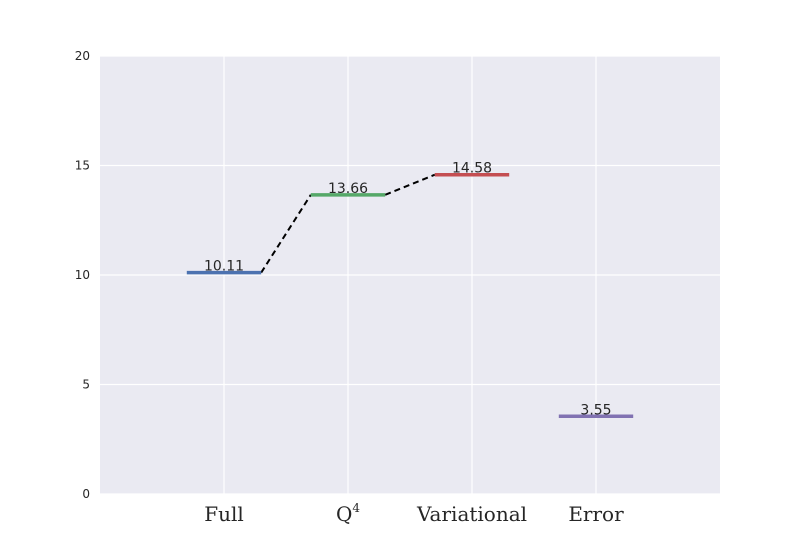  What do you see at coordinates (348, 513) in the screenshot?
I see `x-tick-label: Q4` at bounding box center [348, 513].